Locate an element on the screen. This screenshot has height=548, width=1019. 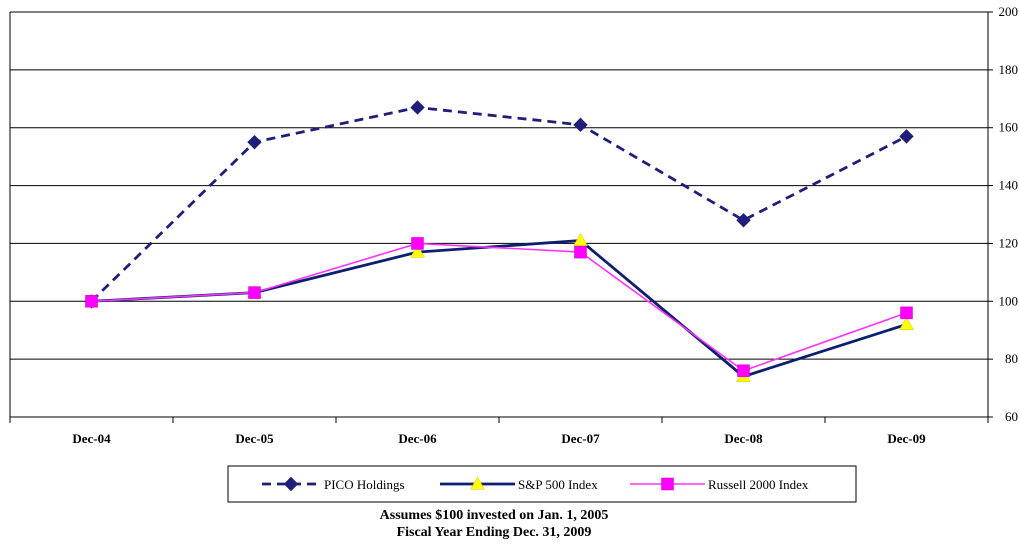
legend-label-s-p-500-index: S&P 500 Index is located at coordinates (558, 484).